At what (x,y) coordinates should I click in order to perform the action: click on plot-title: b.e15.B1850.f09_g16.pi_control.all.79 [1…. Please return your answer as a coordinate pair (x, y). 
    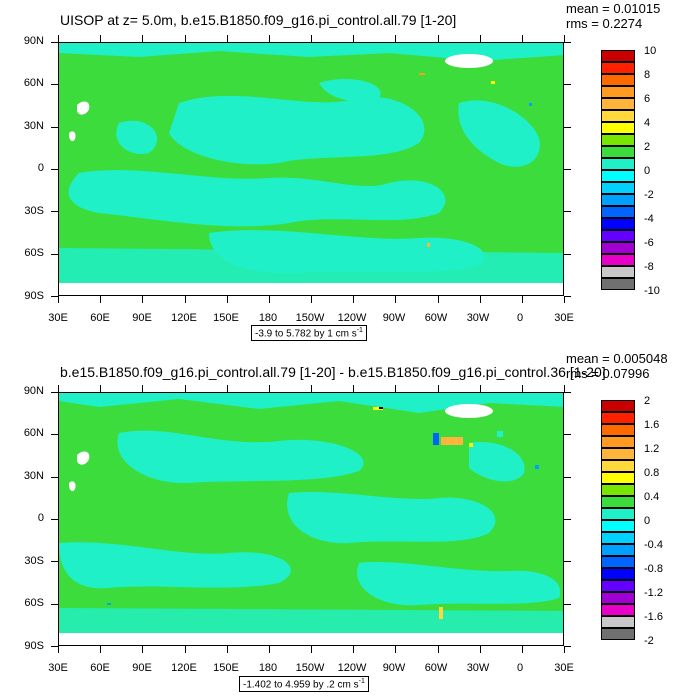
    Looking at the image, I should click on (333, 372).